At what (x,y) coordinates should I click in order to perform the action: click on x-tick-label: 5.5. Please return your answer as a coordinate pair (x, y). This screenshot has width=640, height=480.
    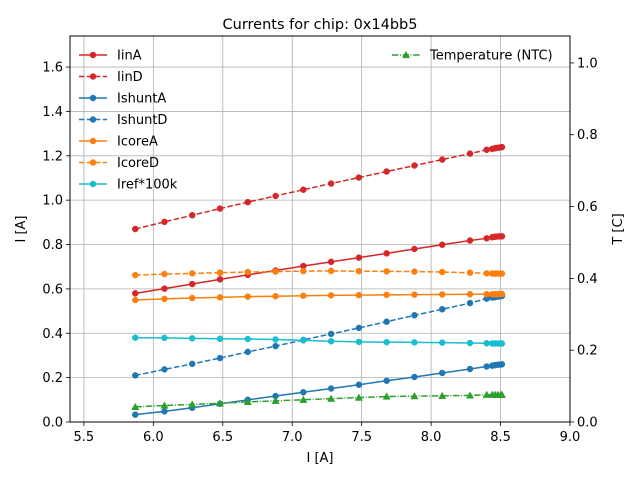
    Looking at the image, I should click on (84, 437).